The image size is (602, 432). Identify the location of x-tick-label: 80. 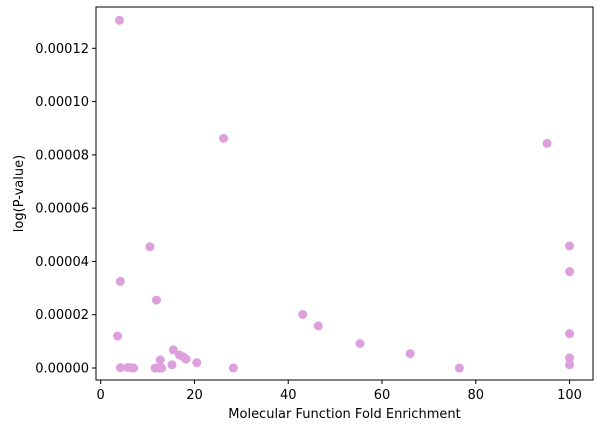
(476, 395).